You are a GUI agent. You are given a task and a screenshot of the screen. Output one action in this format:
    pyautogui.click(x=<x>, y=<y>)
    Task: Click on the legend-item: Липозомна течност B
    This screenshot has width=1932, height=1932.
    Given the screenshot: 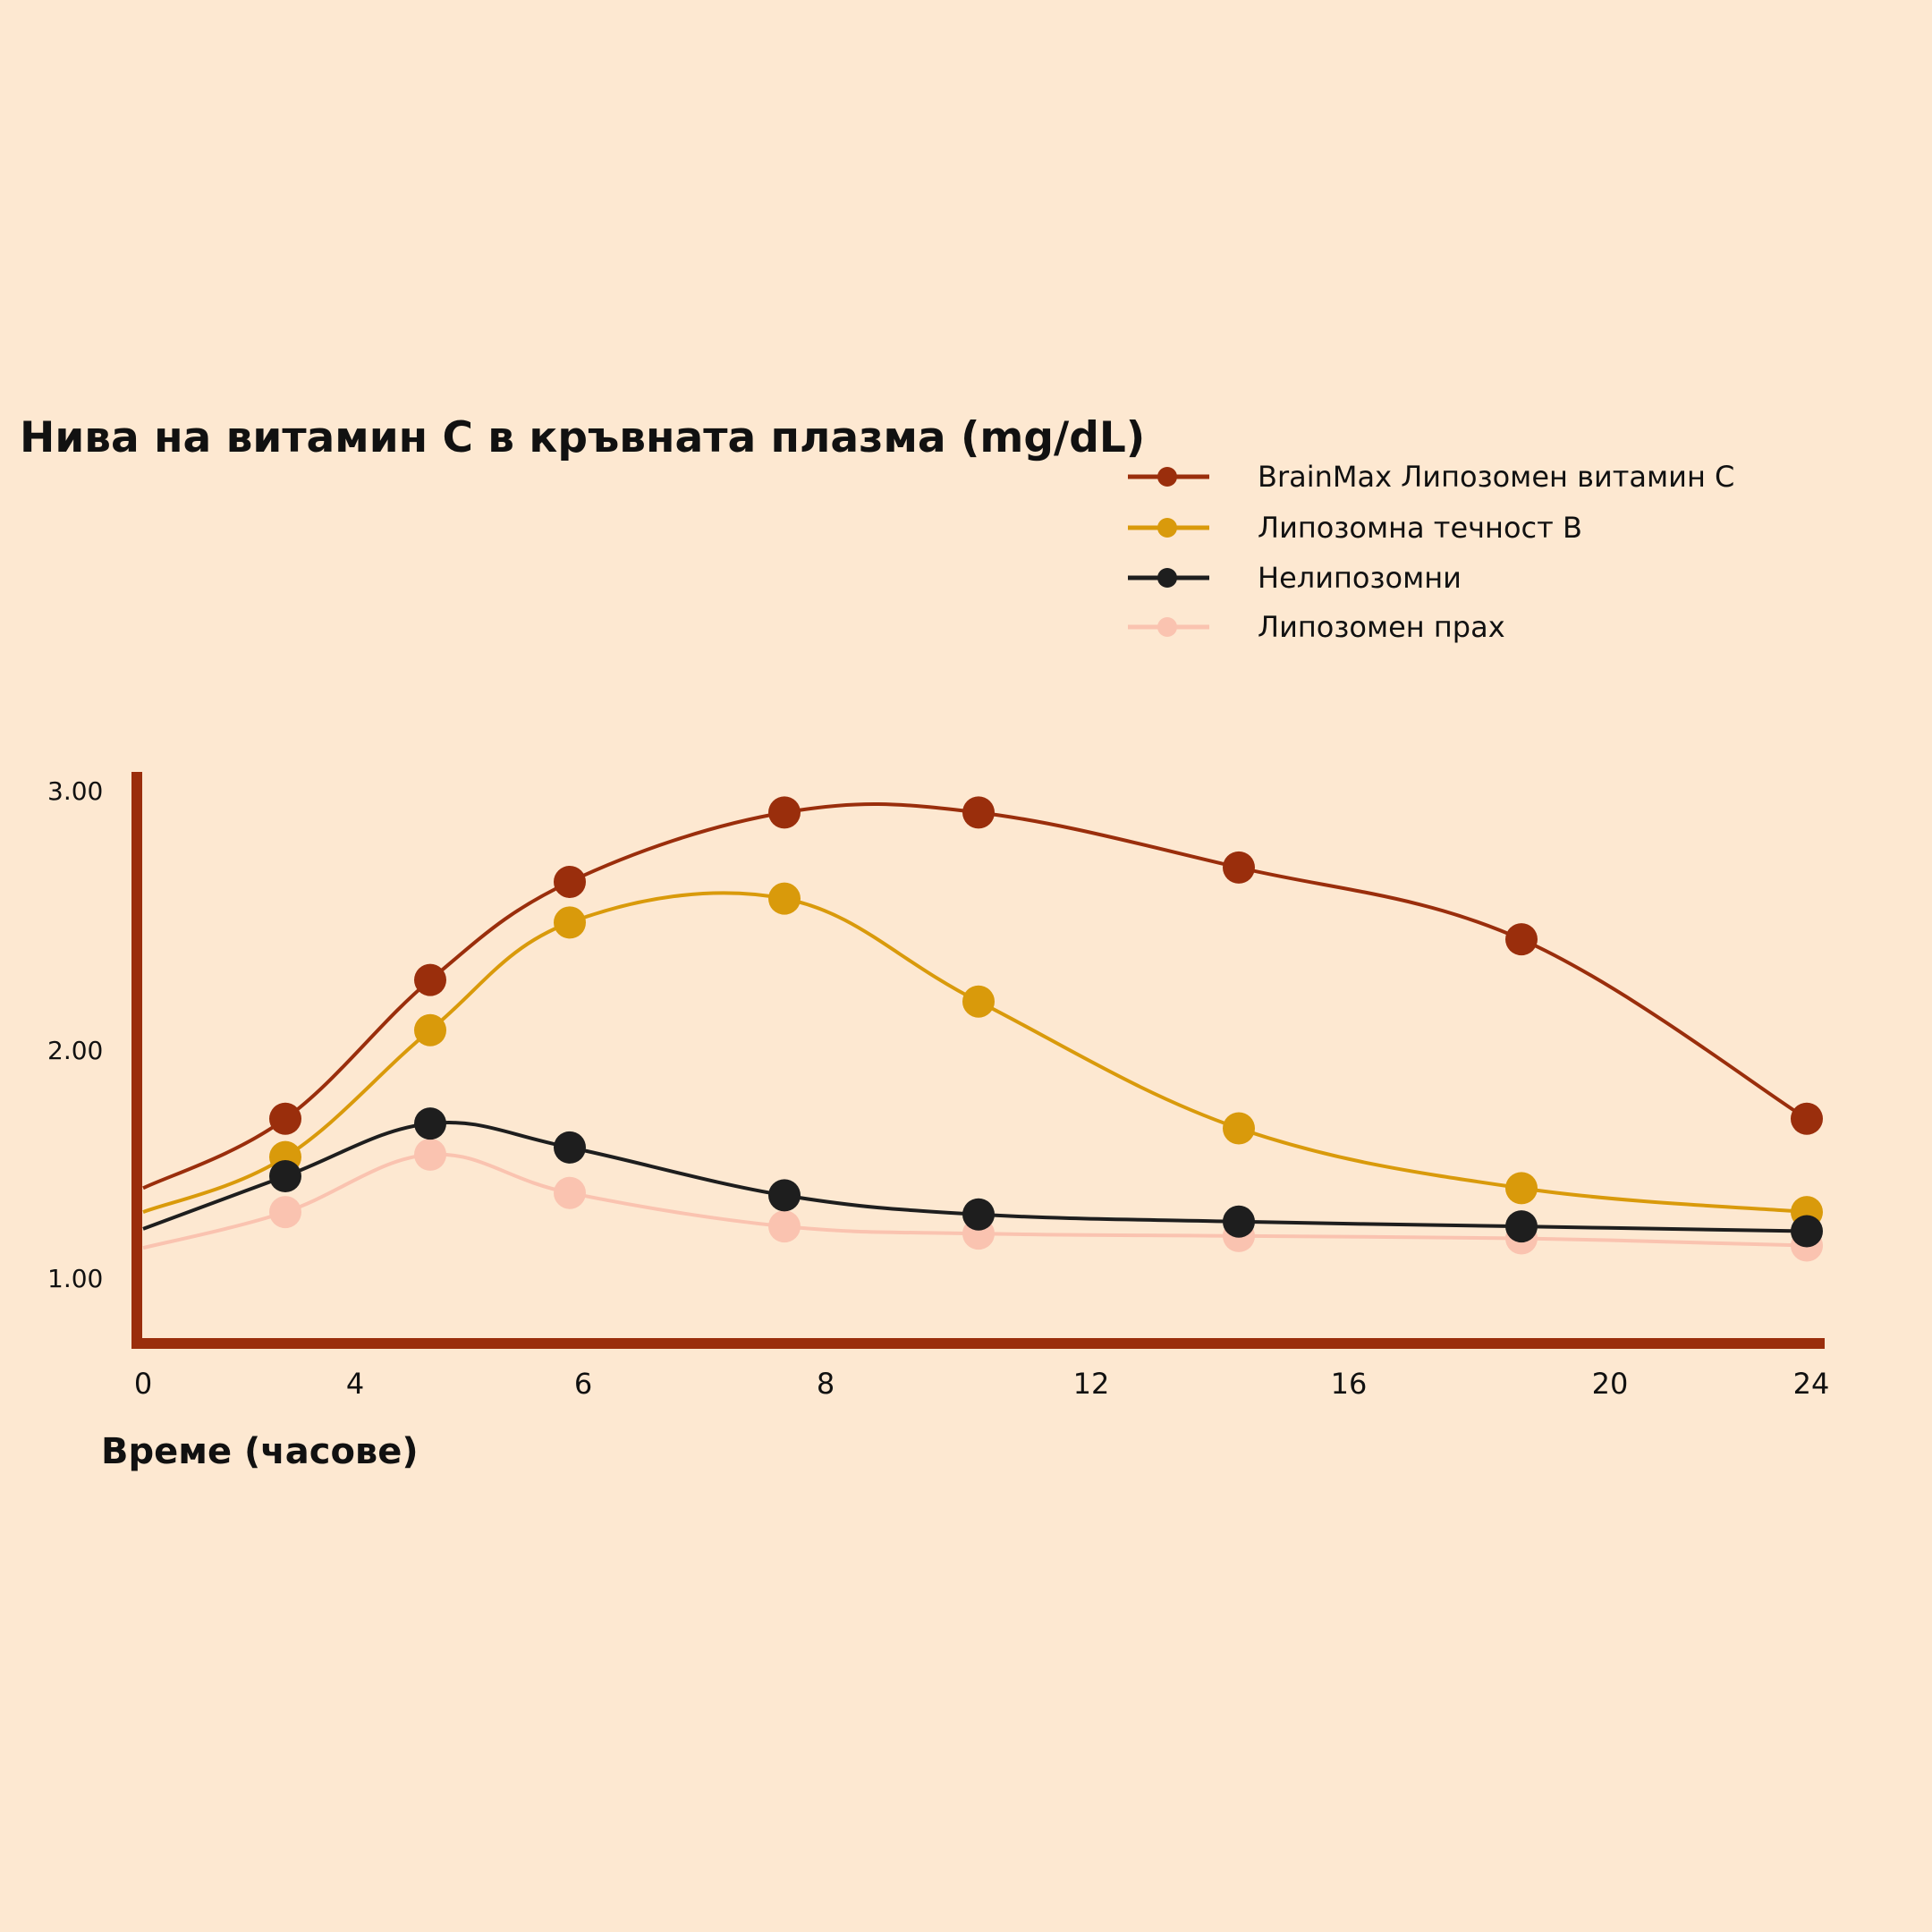 What is the action you would take?
    pyautogui.click(x=1355, y=528)
    